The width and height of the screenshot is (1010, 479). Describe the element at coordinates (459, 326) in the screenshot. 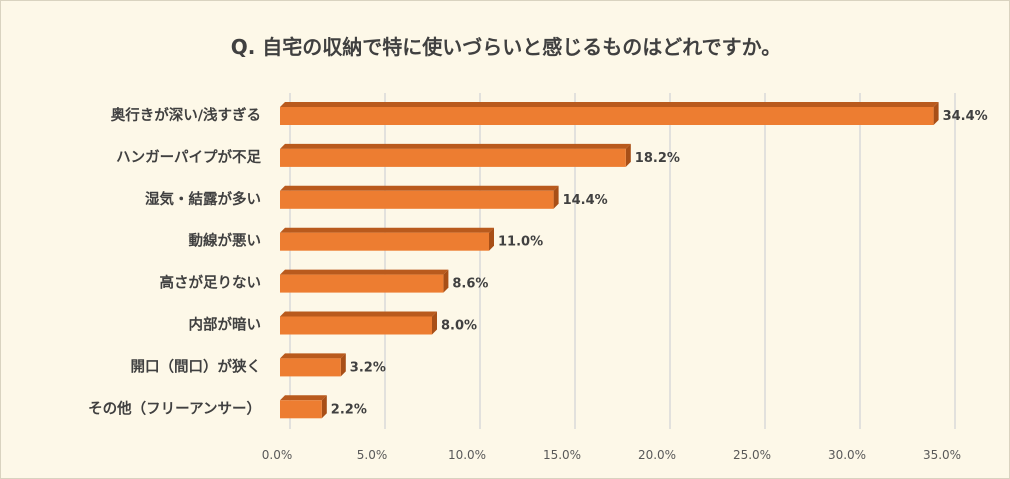

I see `data-label: 8.0%` at that location.